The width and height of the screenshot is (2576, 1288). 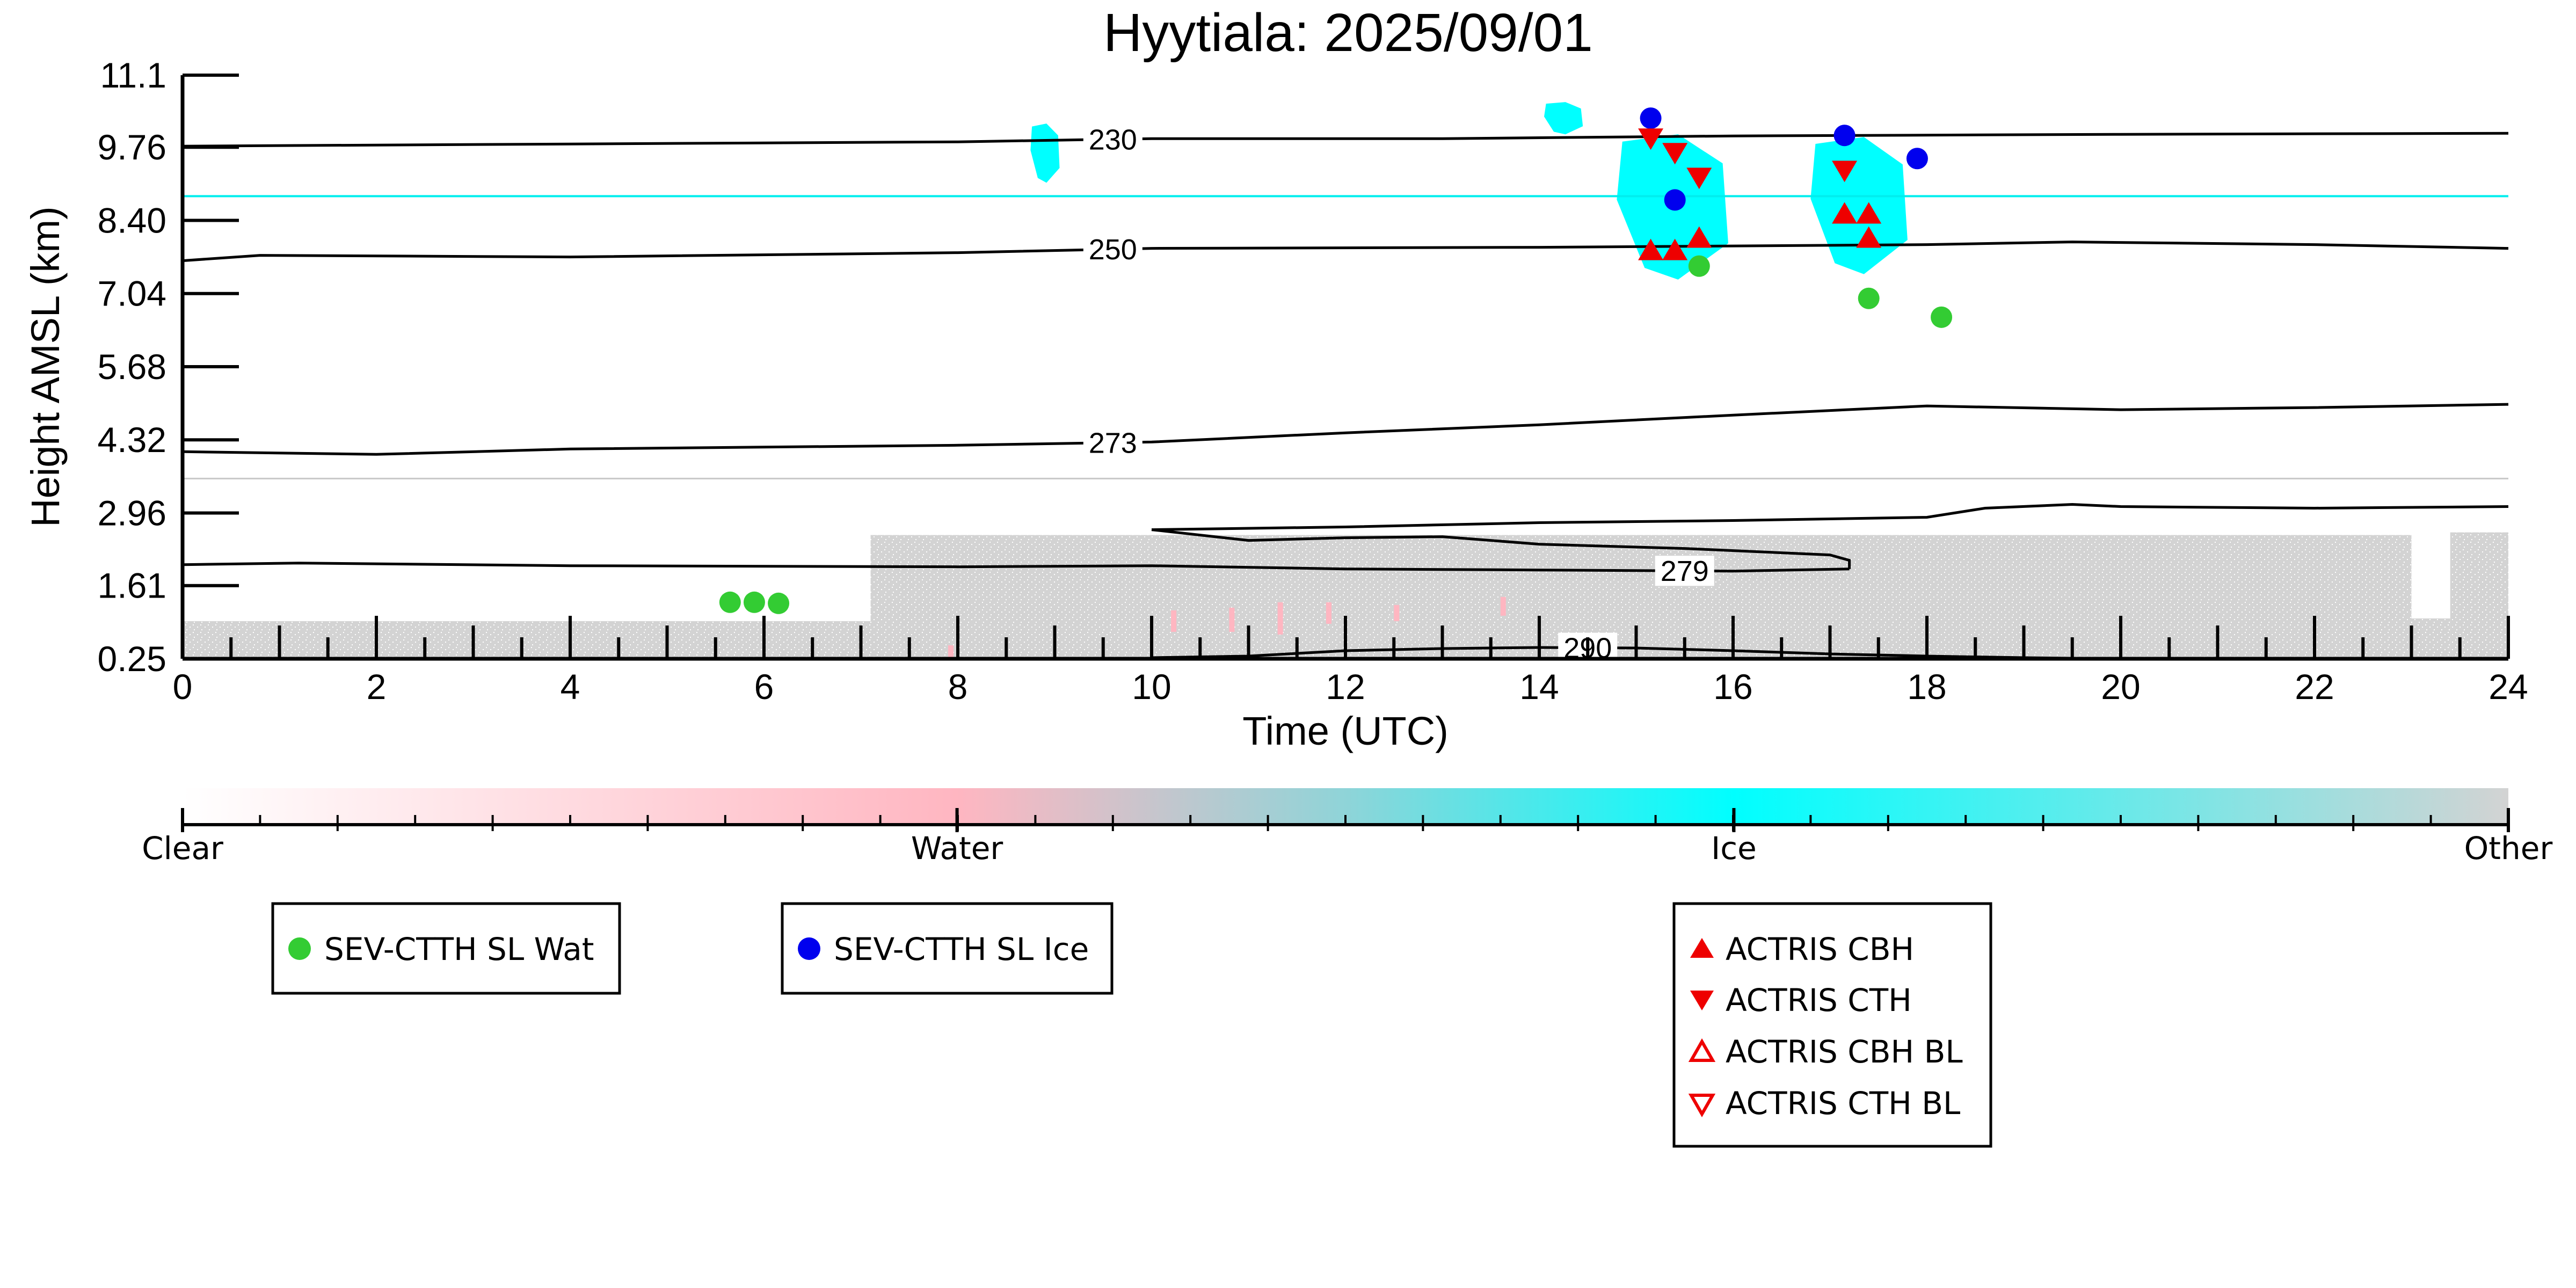 What do you see at coordinates (1151, 687) in the screenshot?
I see `x-tick-label: 10` at bounding box center [1151, 687].